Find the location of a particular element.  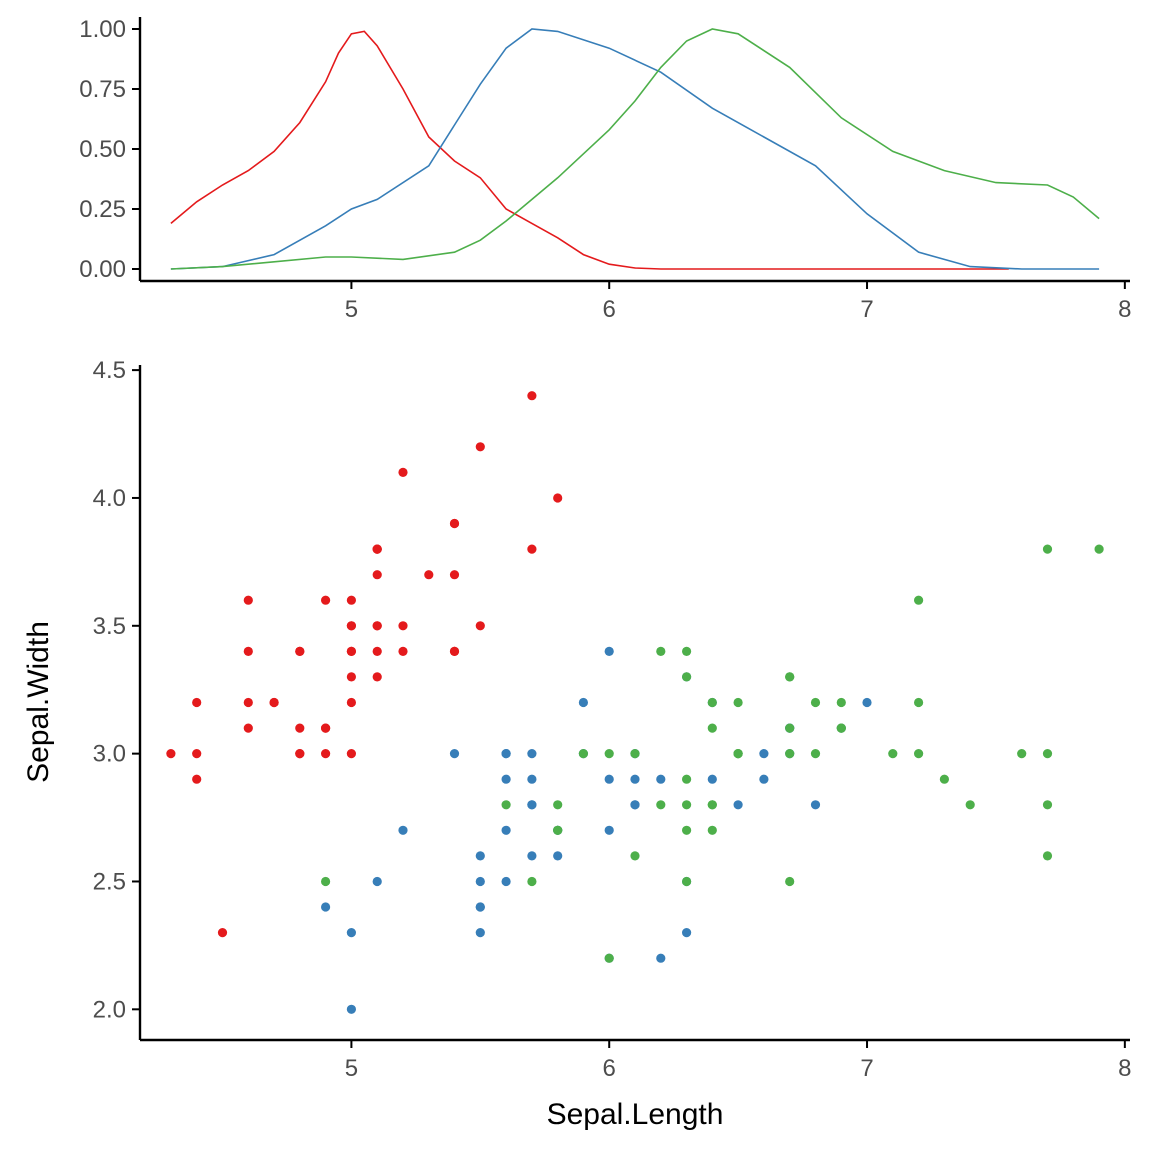

y-axis-title: Sepal.Width is located at coordinates (38, 702).